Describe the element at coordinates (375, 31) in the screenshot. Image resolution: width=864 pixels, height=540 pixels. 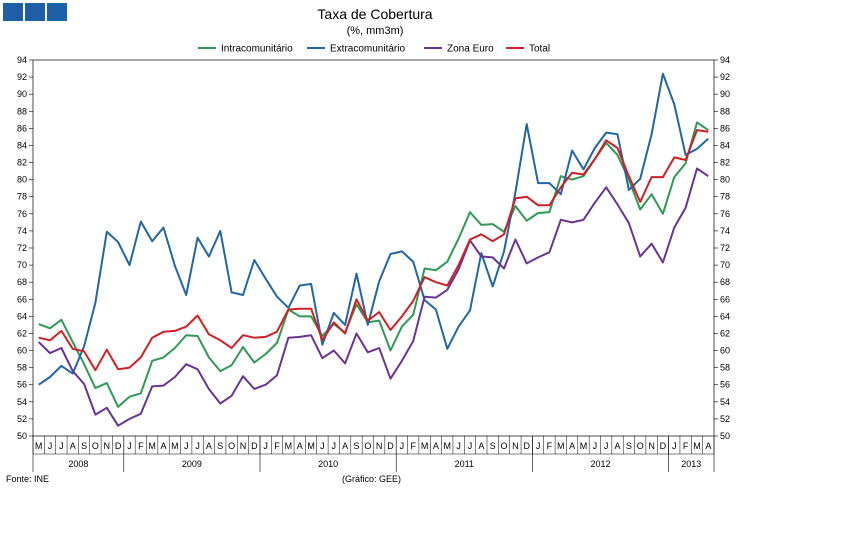
I see `chart-subtitle: (%, mm3m)` at that location.